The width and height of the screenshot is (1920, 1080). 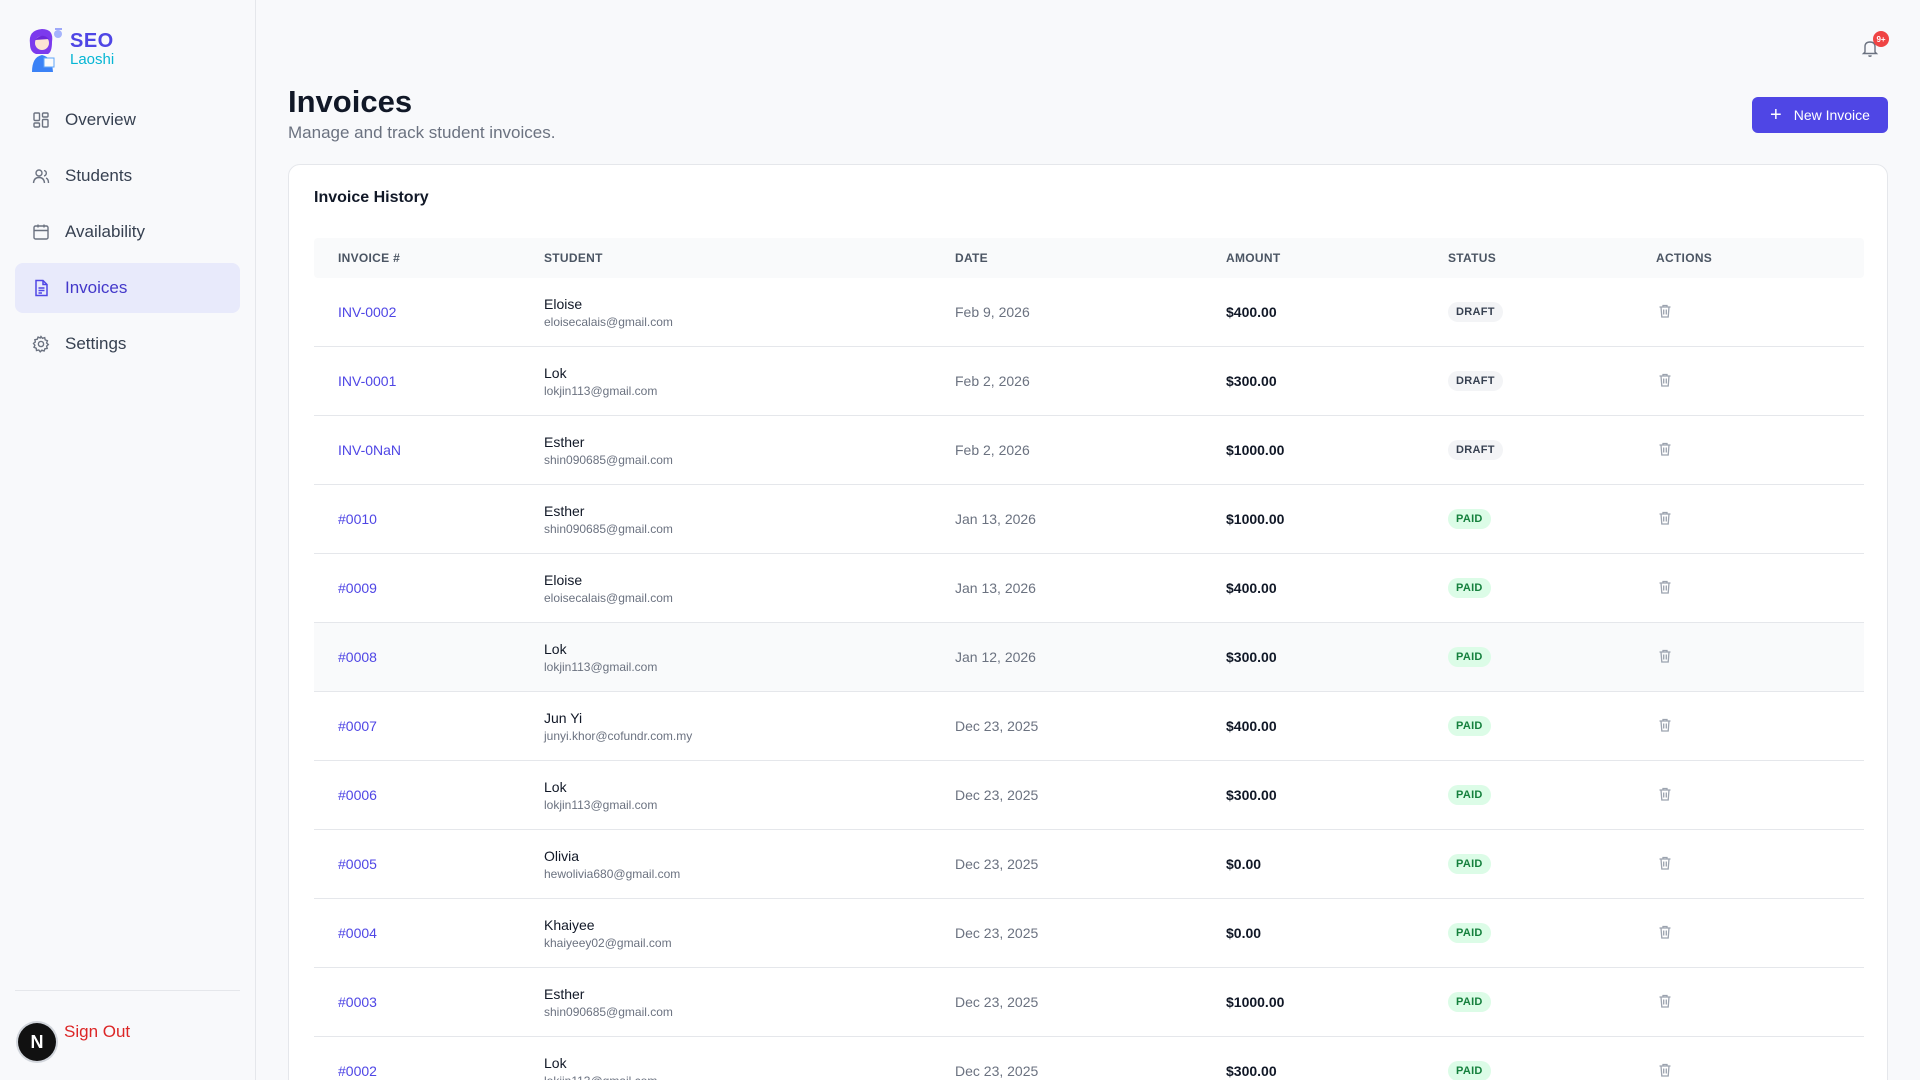 What do you see at coordinates (1251, 312) in the screenshot?
I see `invoice-amount: $400.00` at bounding box center [1251, 312].